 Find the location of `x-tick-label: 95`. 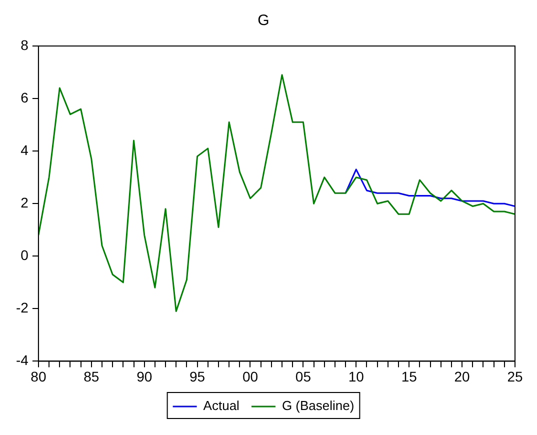

x-tick-label: 95 is located at coordinates (198, 376).